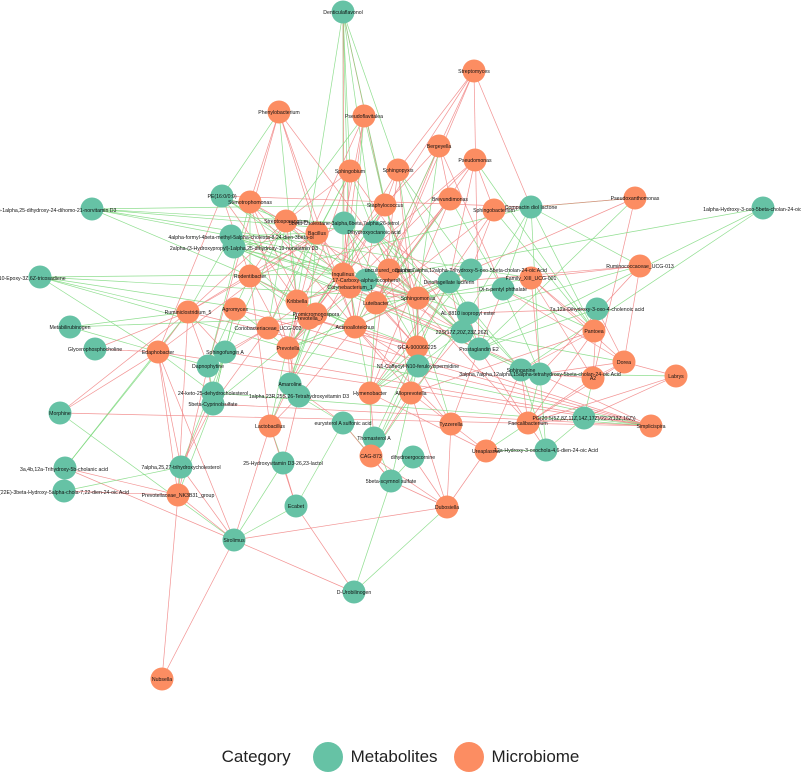 Image resolution: width=801 pixels, height=772 pixels. What do you see at coordinates (64, 470) in the screenshot?
I see `node-label: 3a,4b,12a-Trihydroxy-5b-cholanic acid` at bounding box center [64, 470].